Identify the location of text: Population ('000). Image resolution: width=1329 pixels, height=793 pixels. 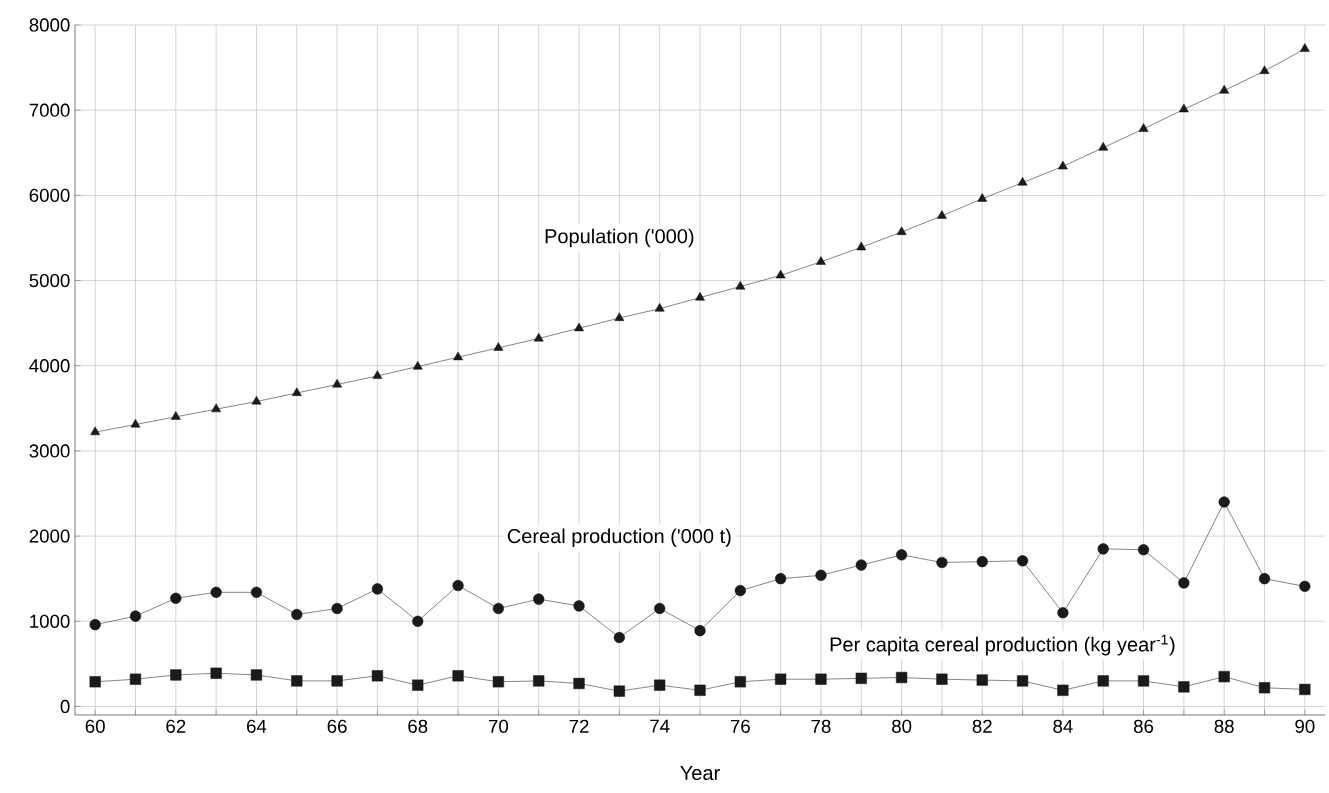
(619, 238).